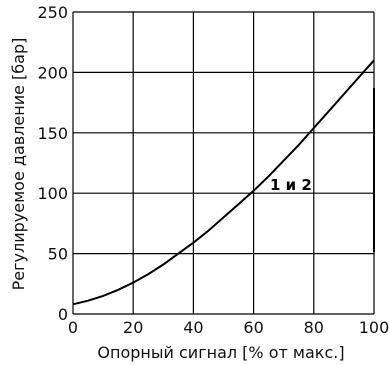 The height and width of the screenshot is (365, 389). Describe the element at coordinates (220, 352) in the screenshot. I see `x-axis-label: Опорный сигнал [% от макс.]` at that location.